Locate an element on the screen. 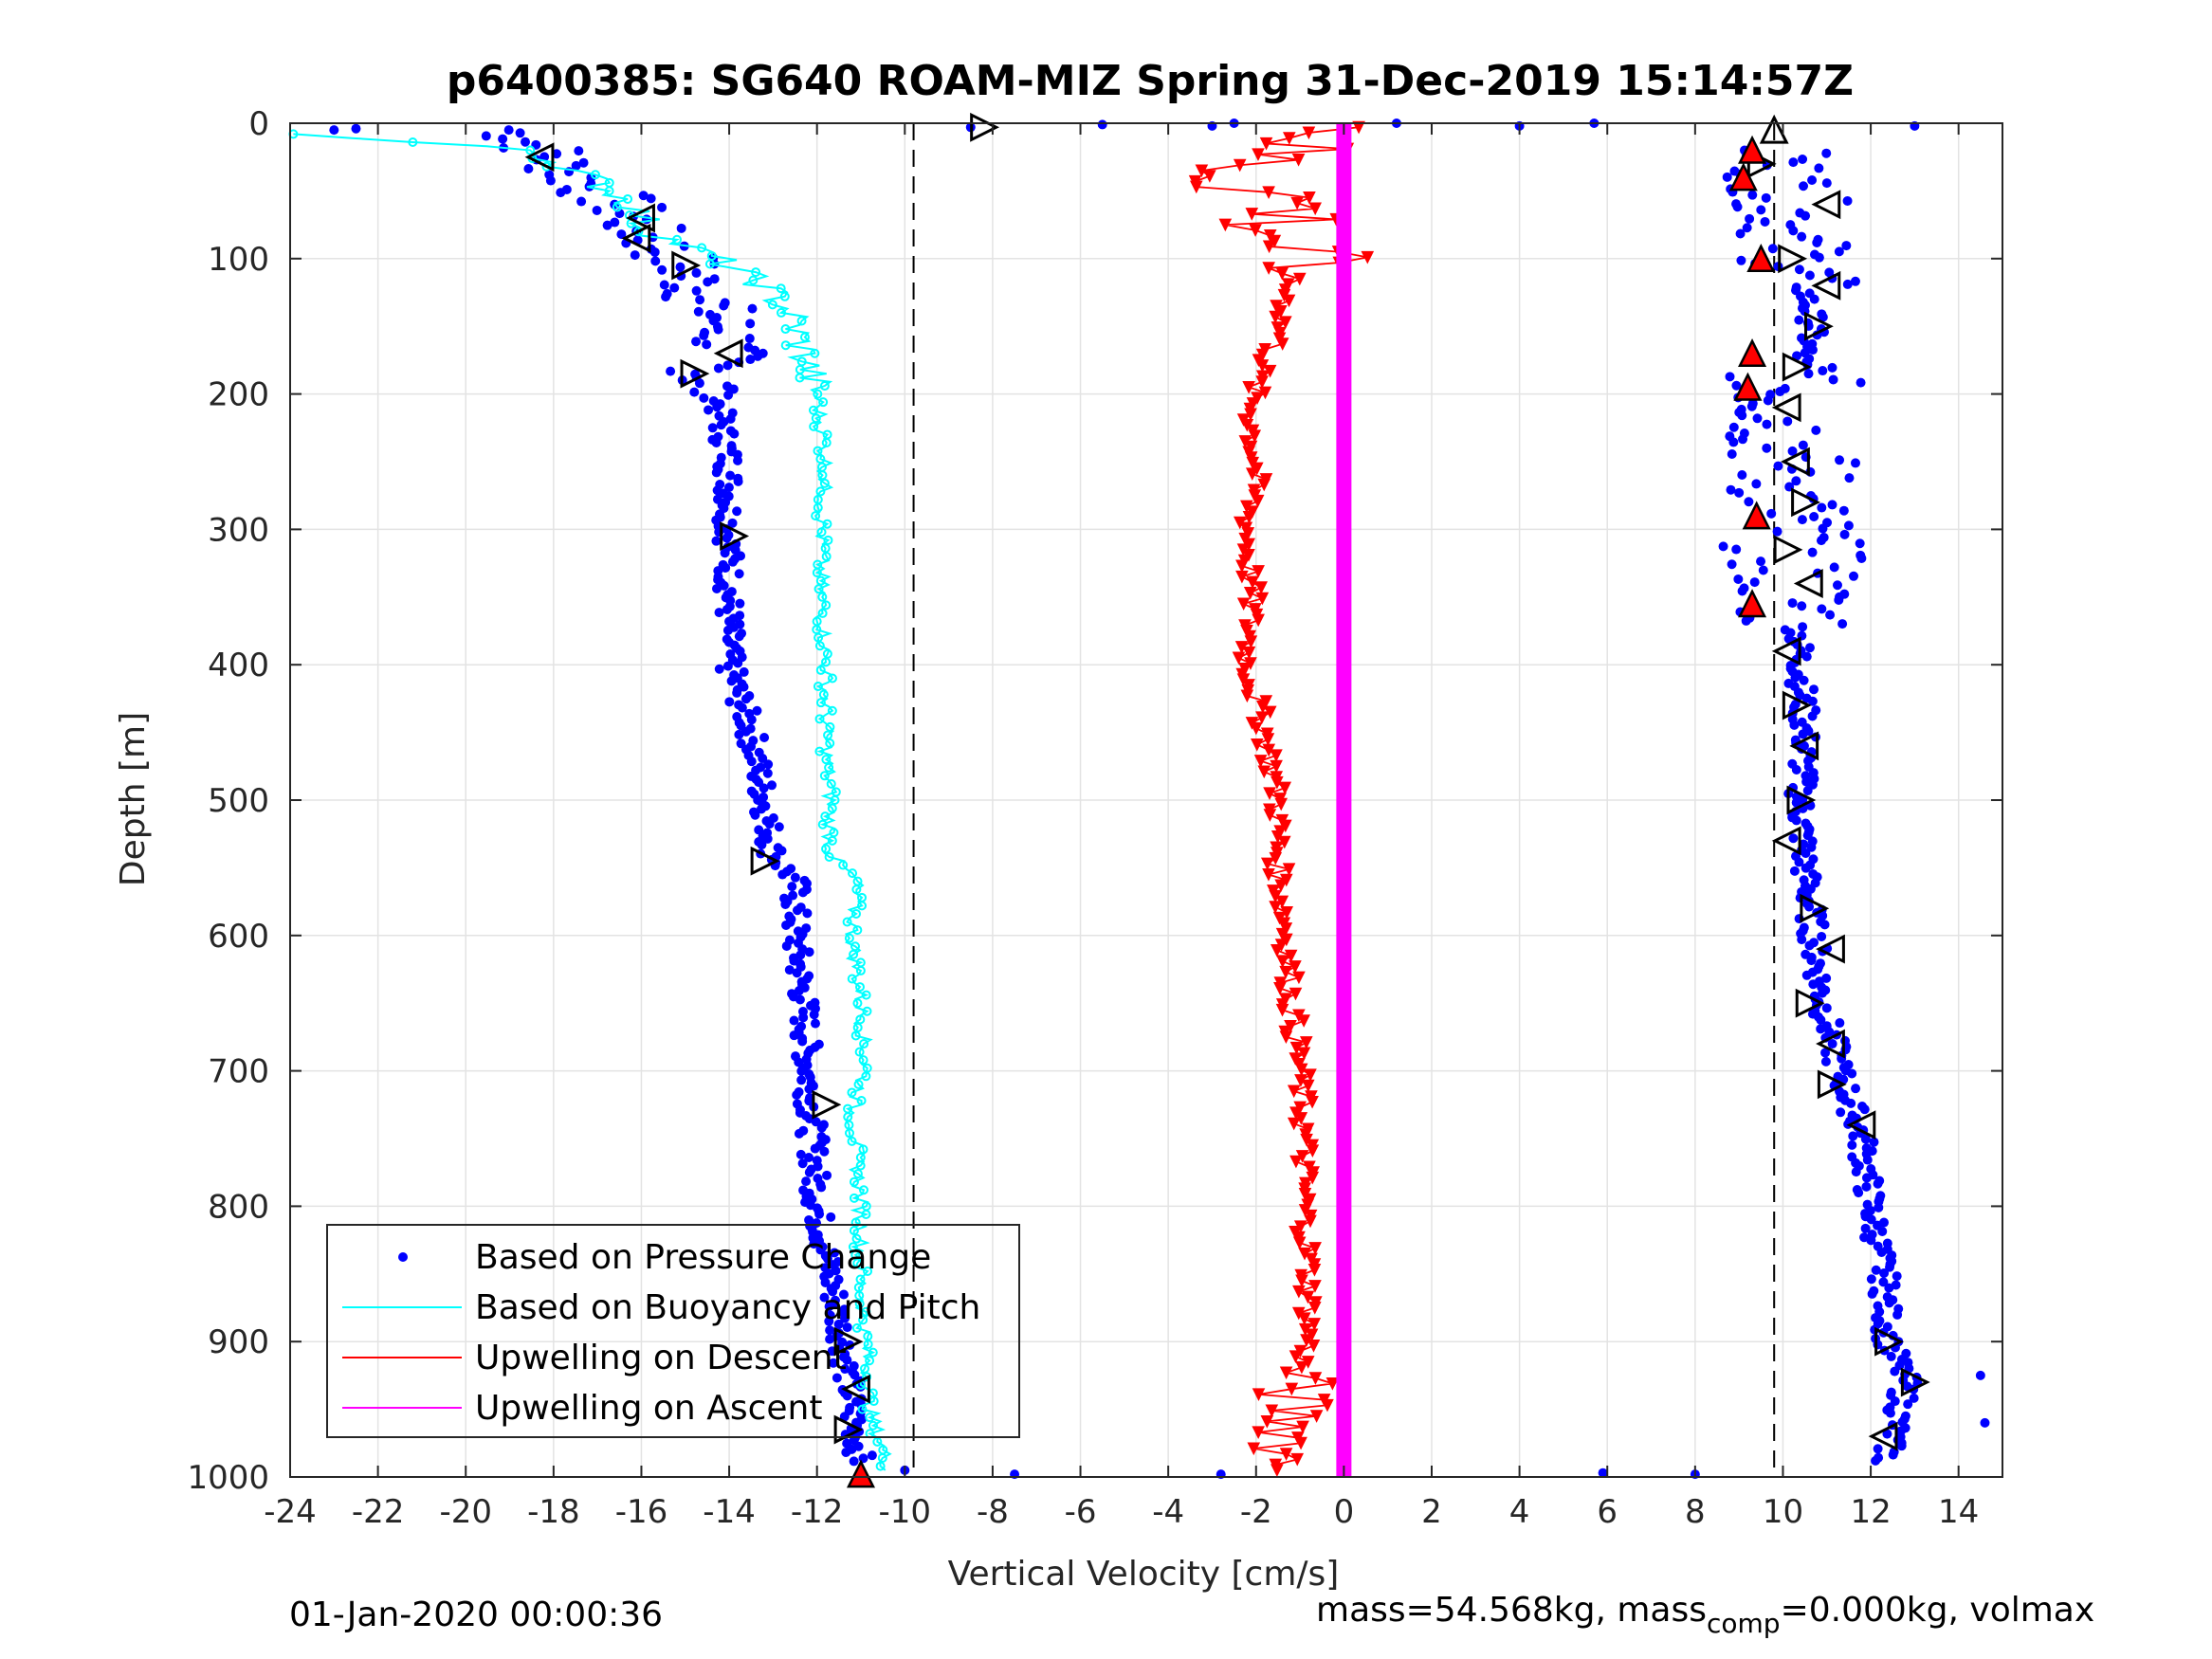 The height and width of the screenshot is (1659, 2212). y-tick-label: 800 is located at coordinates (238, 1207).